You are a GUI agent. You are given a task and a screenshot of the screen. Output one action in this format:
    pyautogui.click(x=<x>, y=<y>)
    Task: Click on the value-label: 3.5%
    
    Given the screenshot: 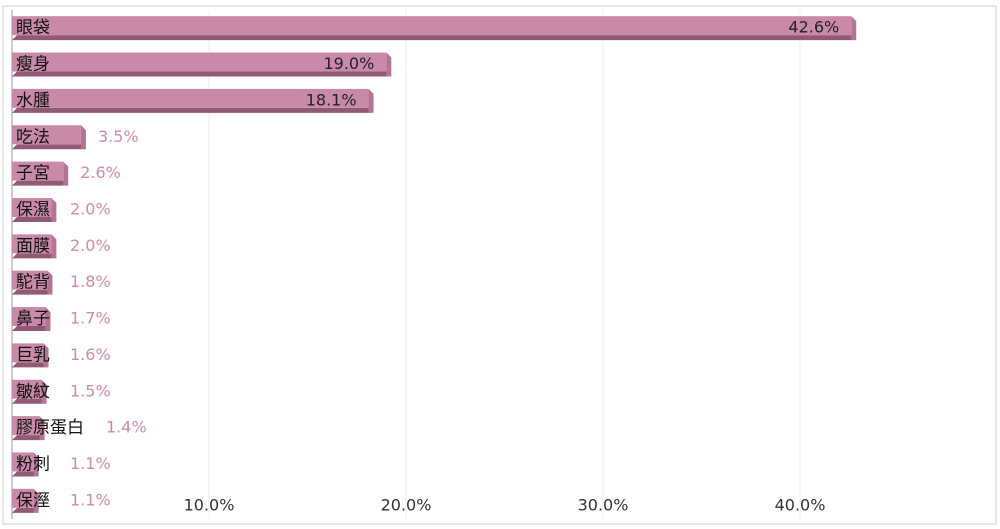 What is the action you would take?
    pyautogui.click(x=118, y=136)
    